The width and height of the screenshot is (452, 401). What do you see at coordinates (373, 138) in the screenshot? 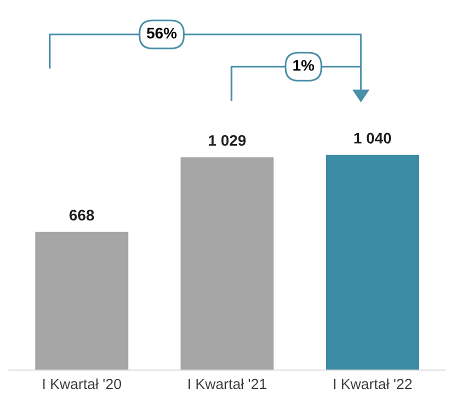
I see `data-label: 1 040` at bounding box center [373, 138].